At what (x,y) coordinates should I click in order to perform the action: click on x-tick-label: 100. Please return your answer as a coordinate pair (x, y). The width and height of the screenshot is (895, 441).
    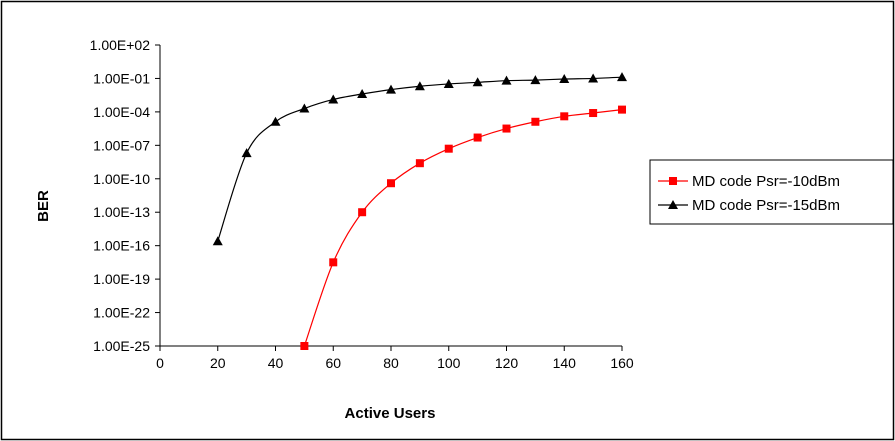
    Looking at the image, I should click on (449, 363).